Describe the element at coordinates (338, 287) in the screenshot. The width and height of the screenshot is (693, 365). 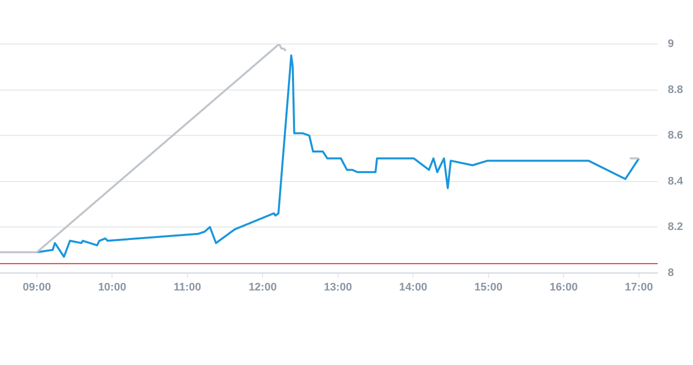
I see `x-tick-label: 13:00` at that location.